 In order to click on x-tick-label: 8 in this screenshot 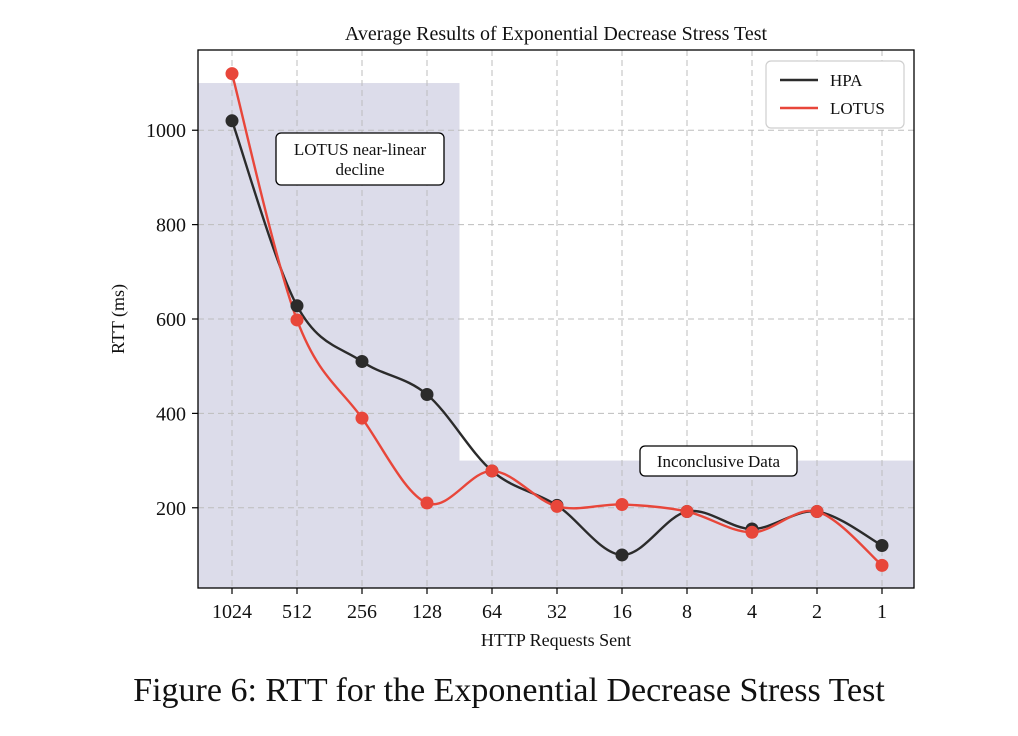, I will do `click(687, 612)`.